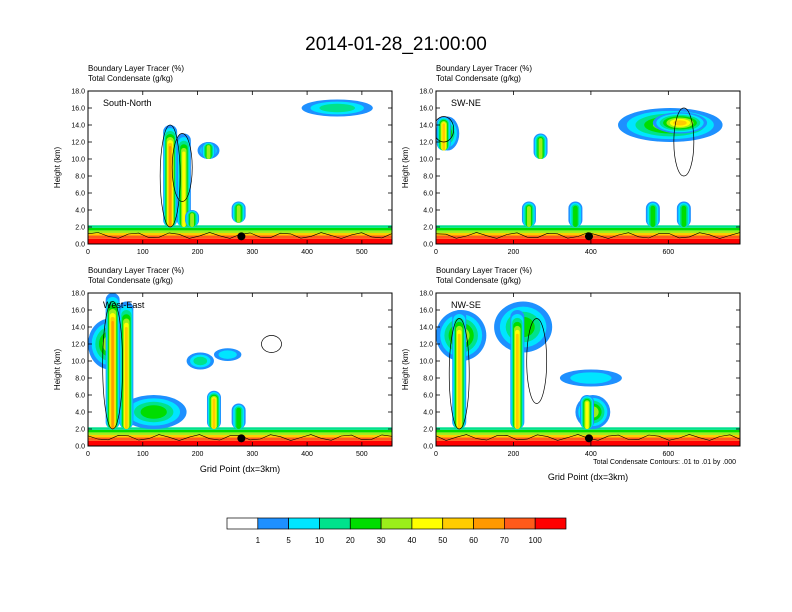 This screenshot has width=792, height=612. What do you see at coordinates (252, 454) in the screenshot?
I see `x-tick-label: 300` at bounding box center [252, 454].